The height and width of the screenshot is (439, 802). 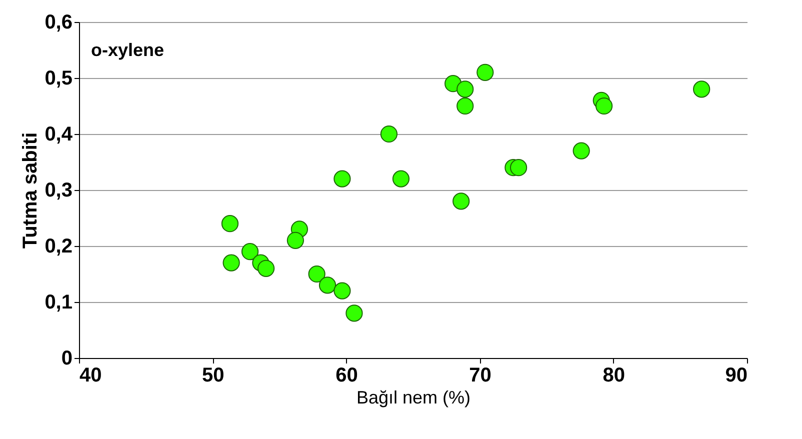 What do you see at coordinates (66, 359) in the screenshot?
I see `y-tick-label: 0` at bounding box center [66, 359].